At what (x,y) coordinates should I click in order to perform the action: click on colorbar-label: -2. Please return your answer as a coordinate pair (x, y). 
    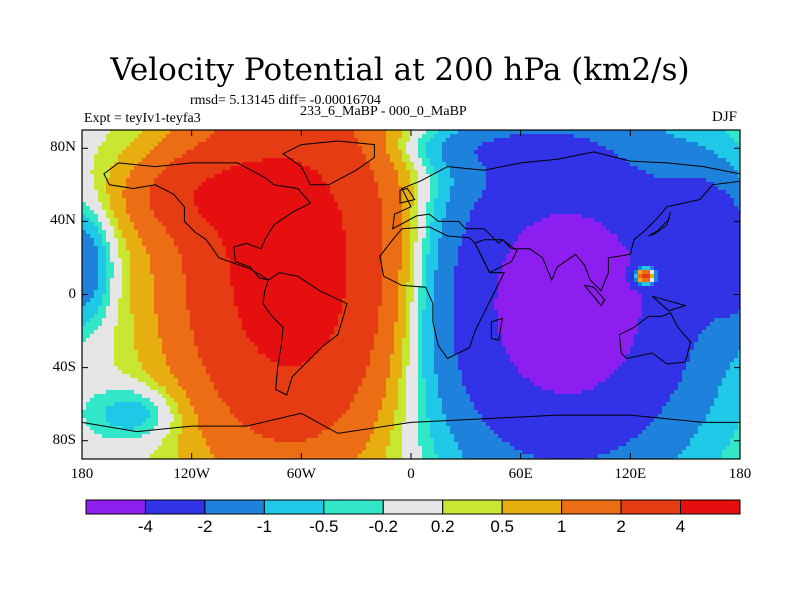
    Looking at the image, I should click on (205, 526).